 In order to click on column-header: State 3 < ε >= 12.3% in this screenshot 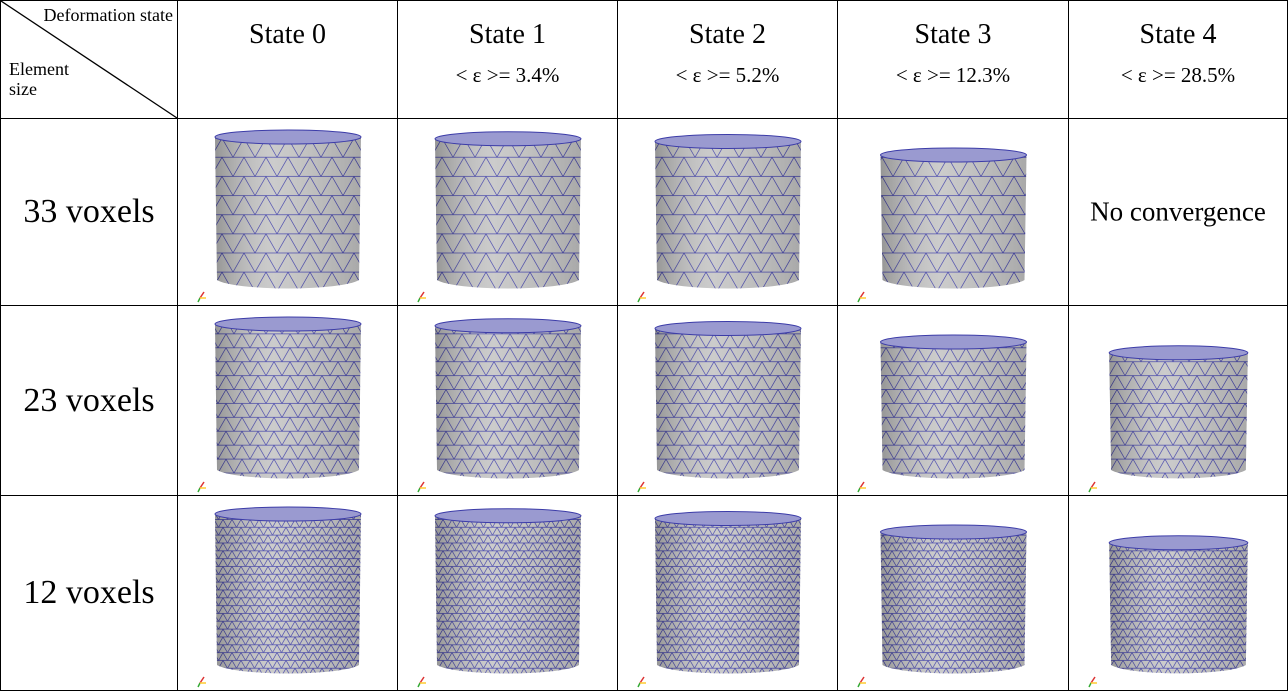, I will do `click(953, 60)`.